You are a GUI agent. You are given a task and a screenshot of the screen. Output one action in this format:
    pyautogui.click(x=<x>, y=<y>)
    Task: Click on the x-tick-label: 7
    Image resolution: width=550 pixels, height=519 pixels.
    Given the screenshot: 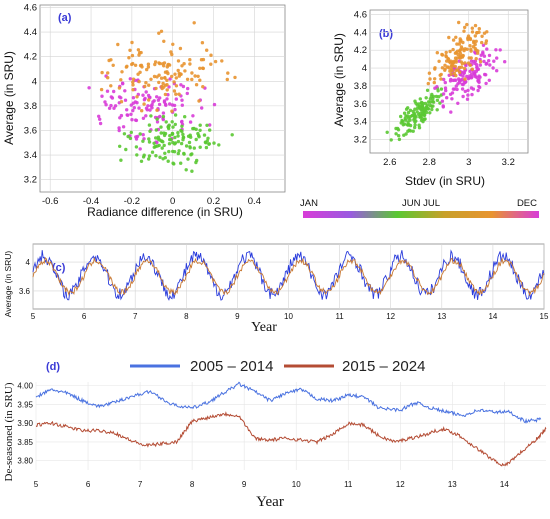 What is the action you would take?
    pyautogui.click(x=135, y=316)
    